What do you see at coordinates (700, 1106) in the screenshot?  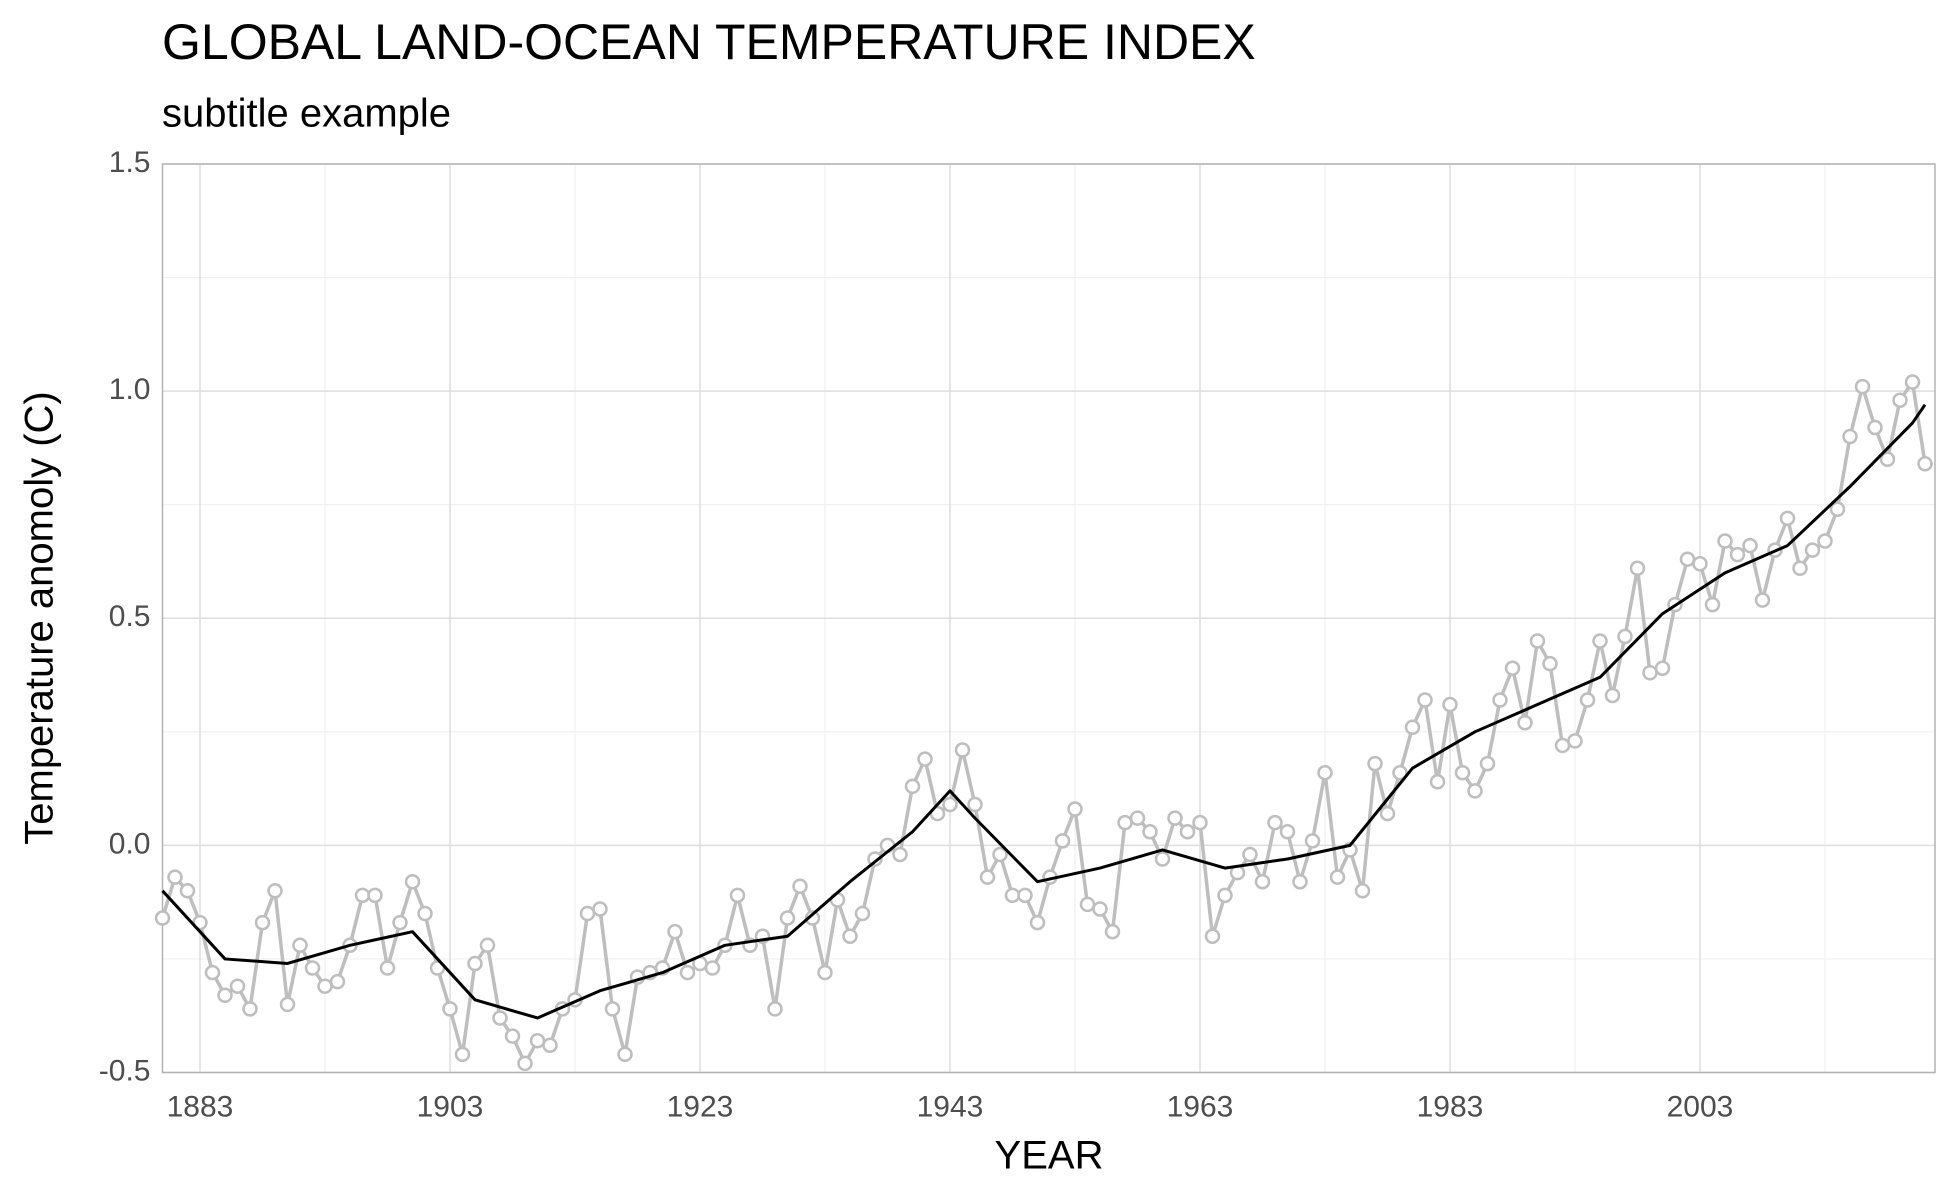 I see `x-tick-label: 1923` at bounding box center [700, 1106].